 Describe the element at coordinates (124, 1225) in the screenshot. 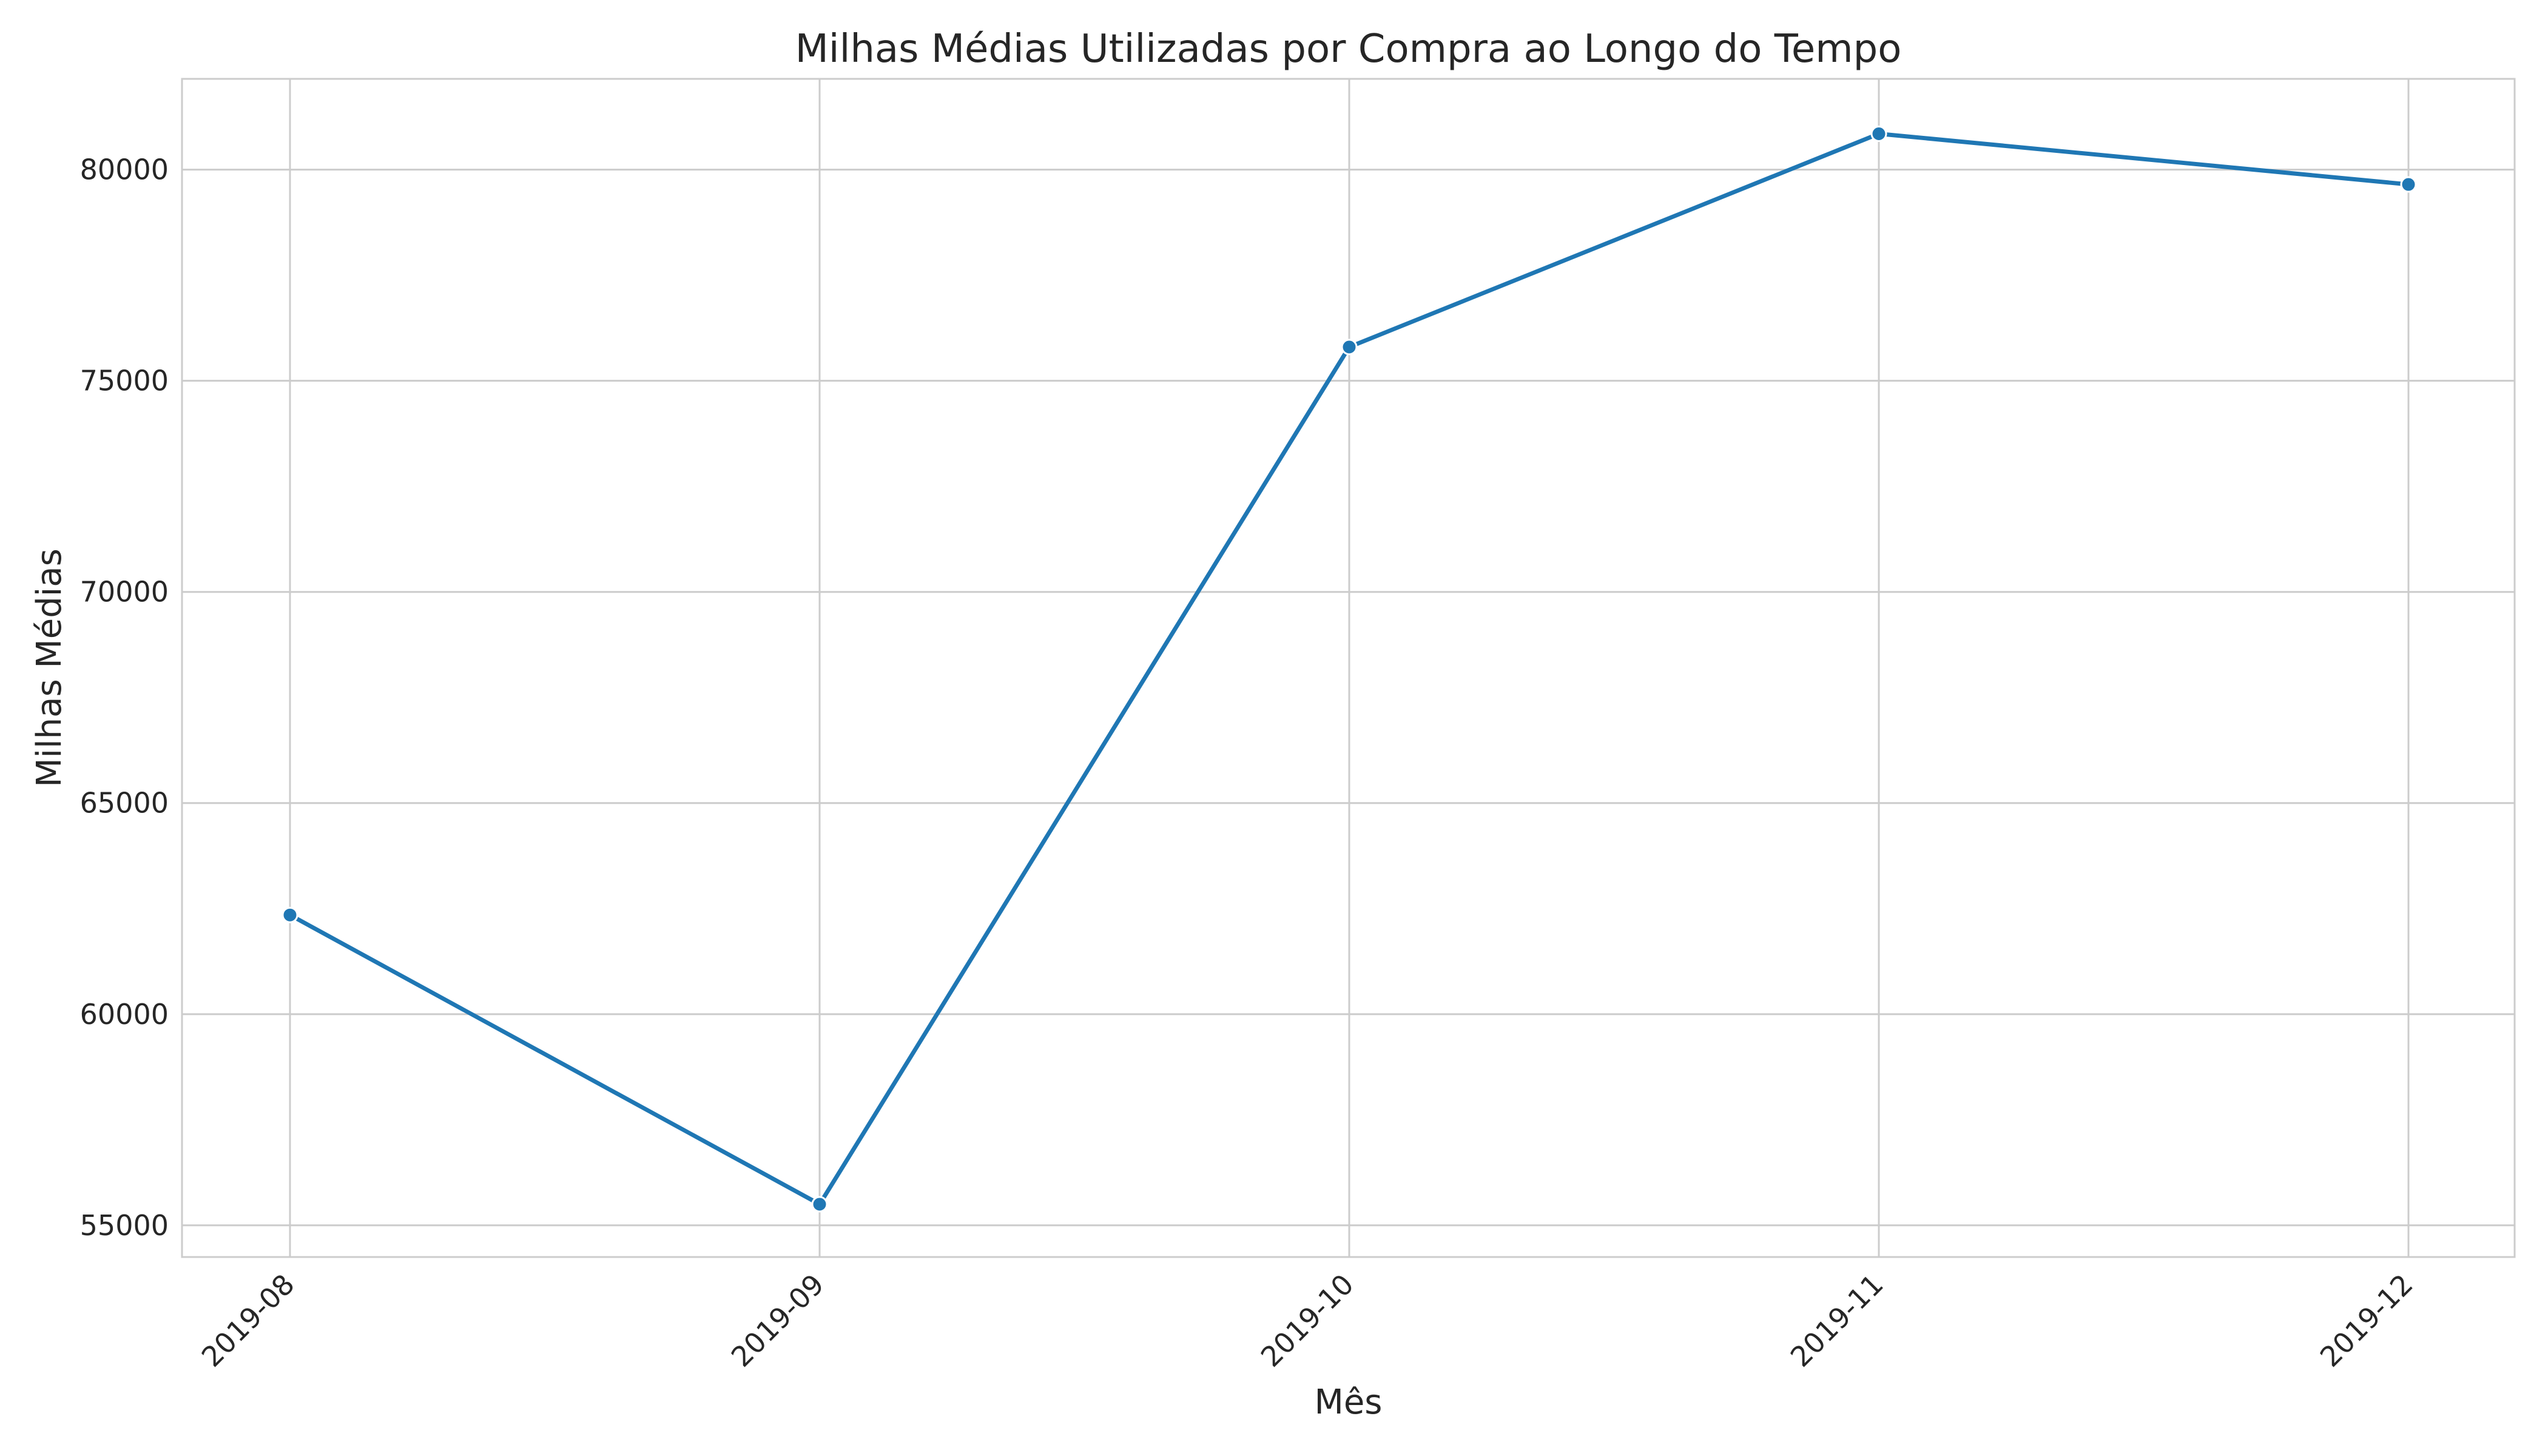

I see `y-tick-label-55000: 55000` at that location.